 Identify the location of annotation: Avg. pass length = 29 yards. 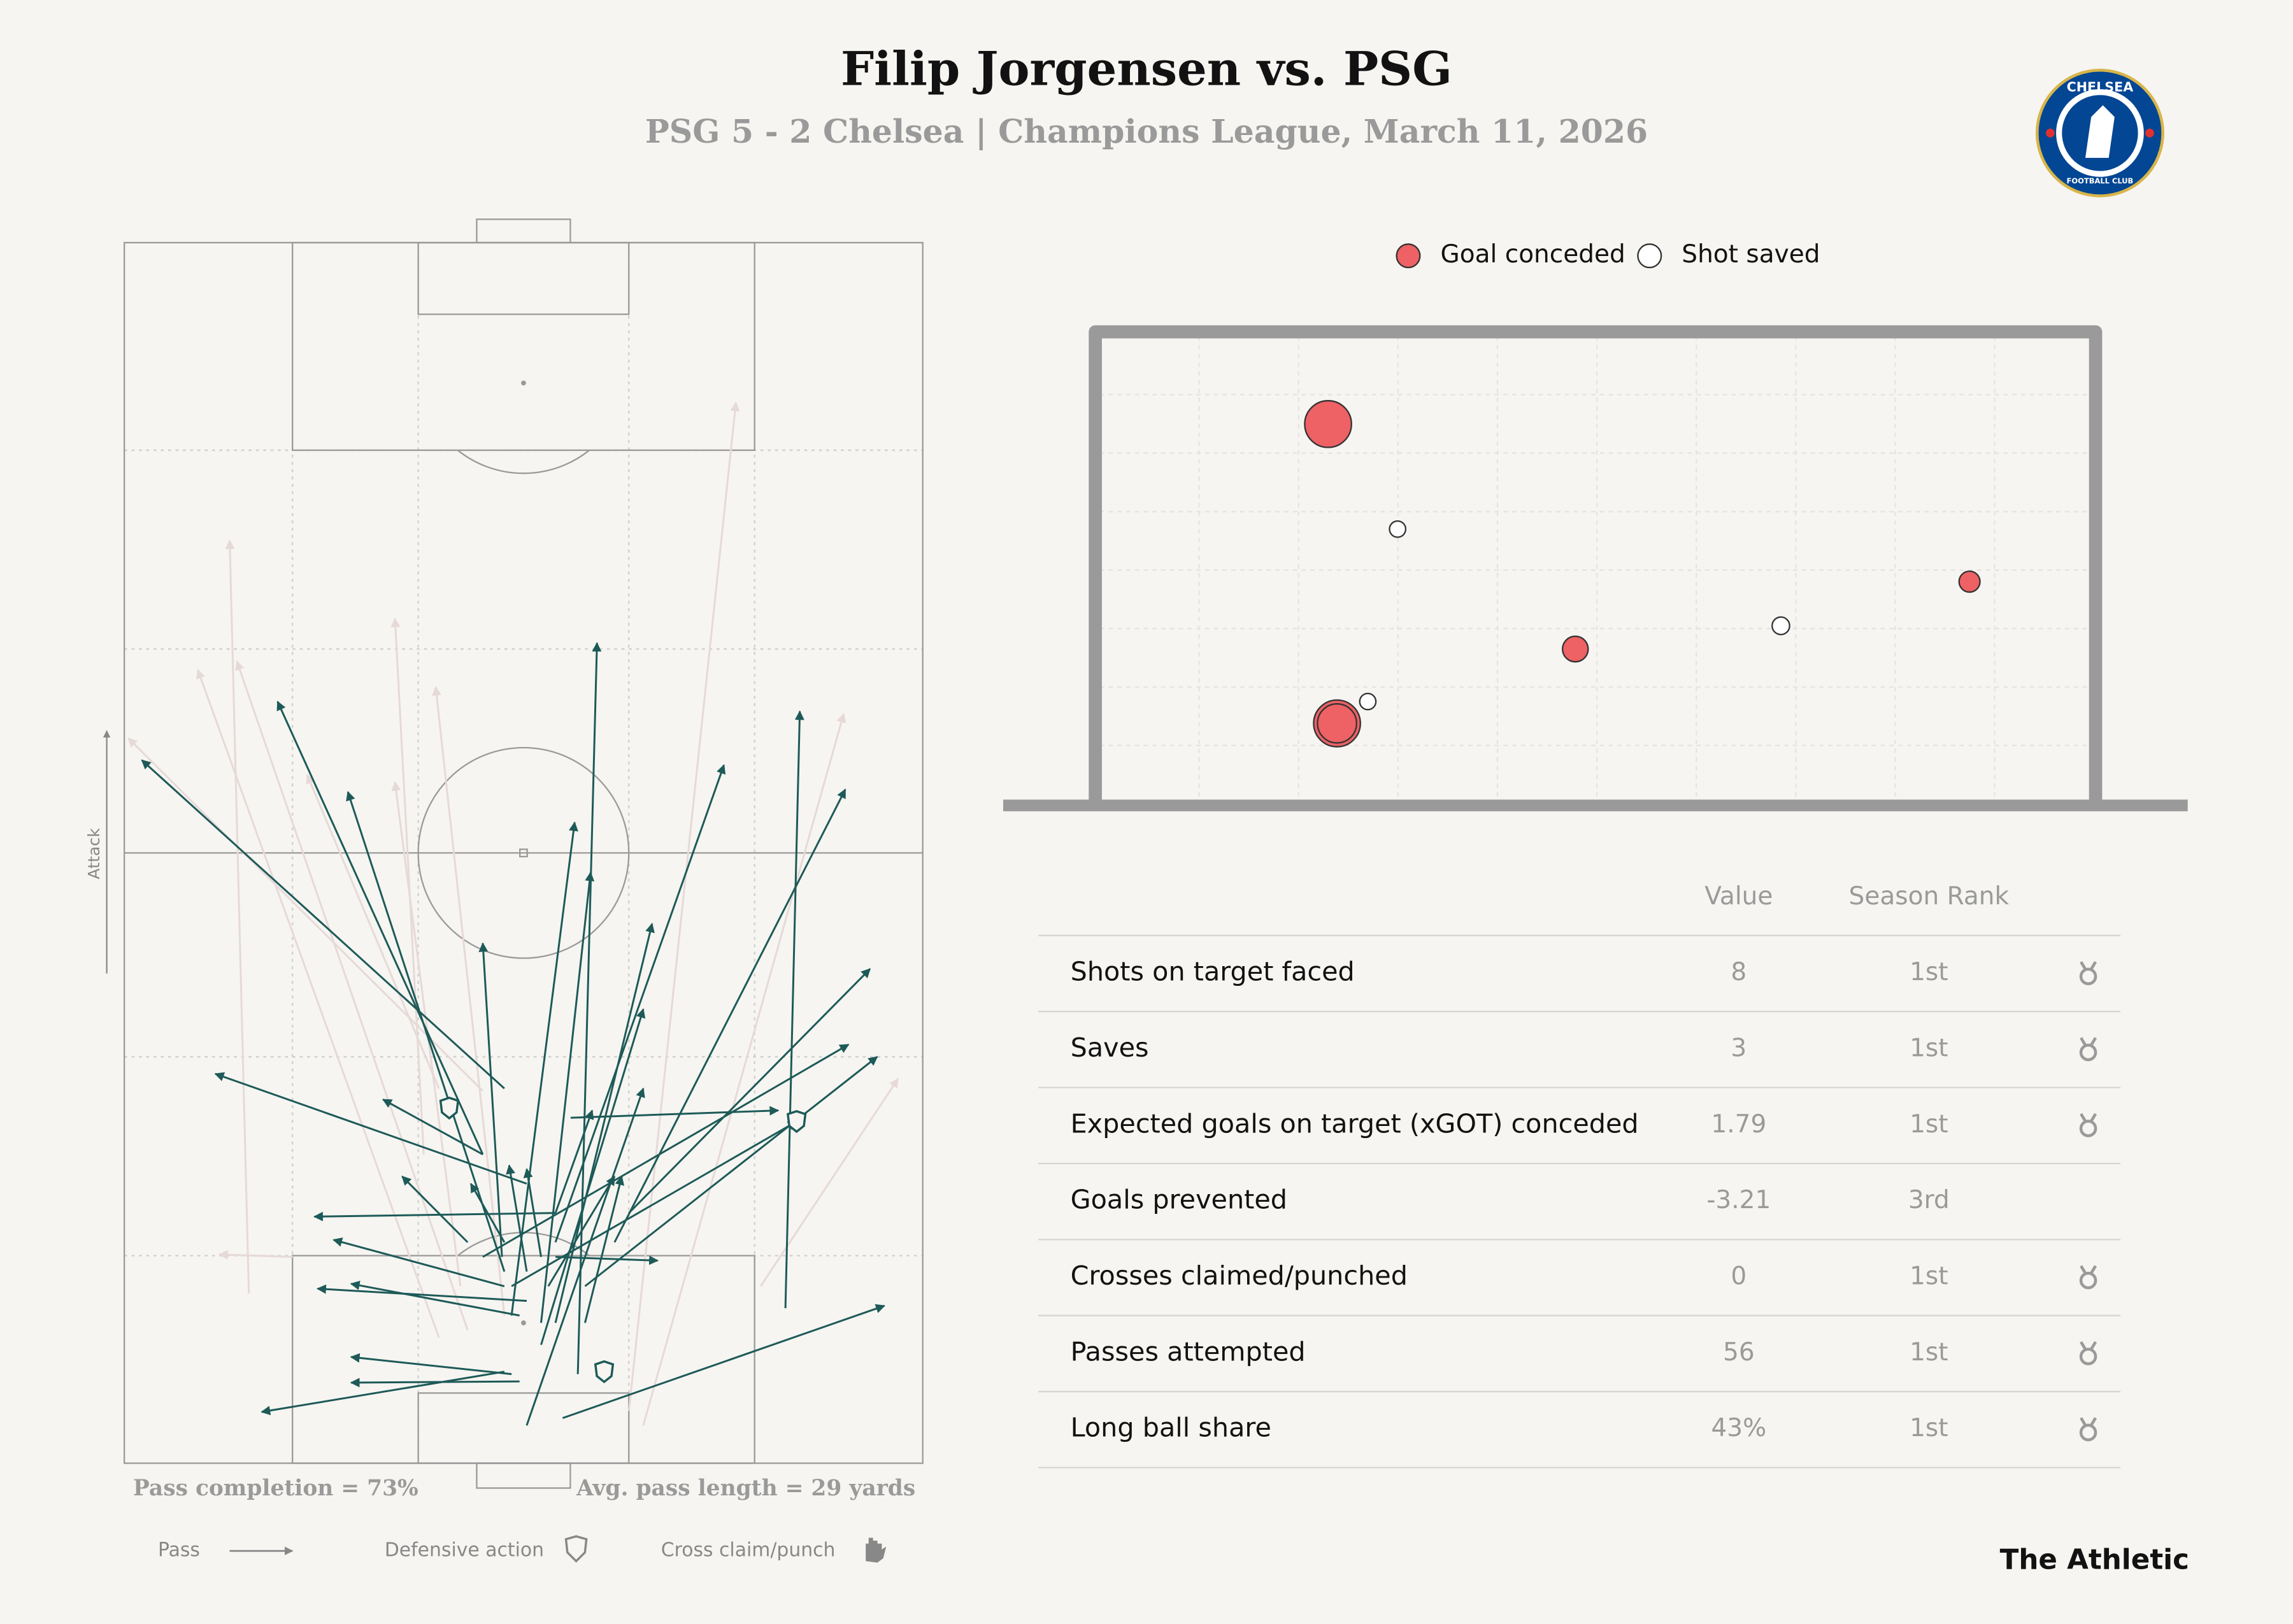
(745, 1488).